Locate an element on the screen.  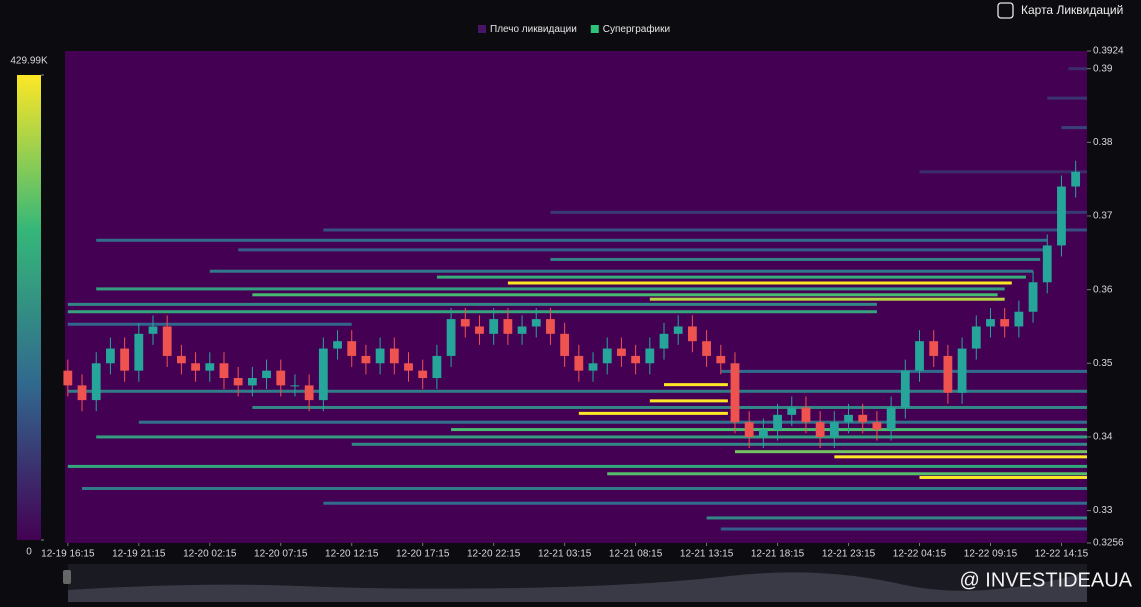
x-tick-label: 12-21 03:15 is located at coordinates (565, 554).